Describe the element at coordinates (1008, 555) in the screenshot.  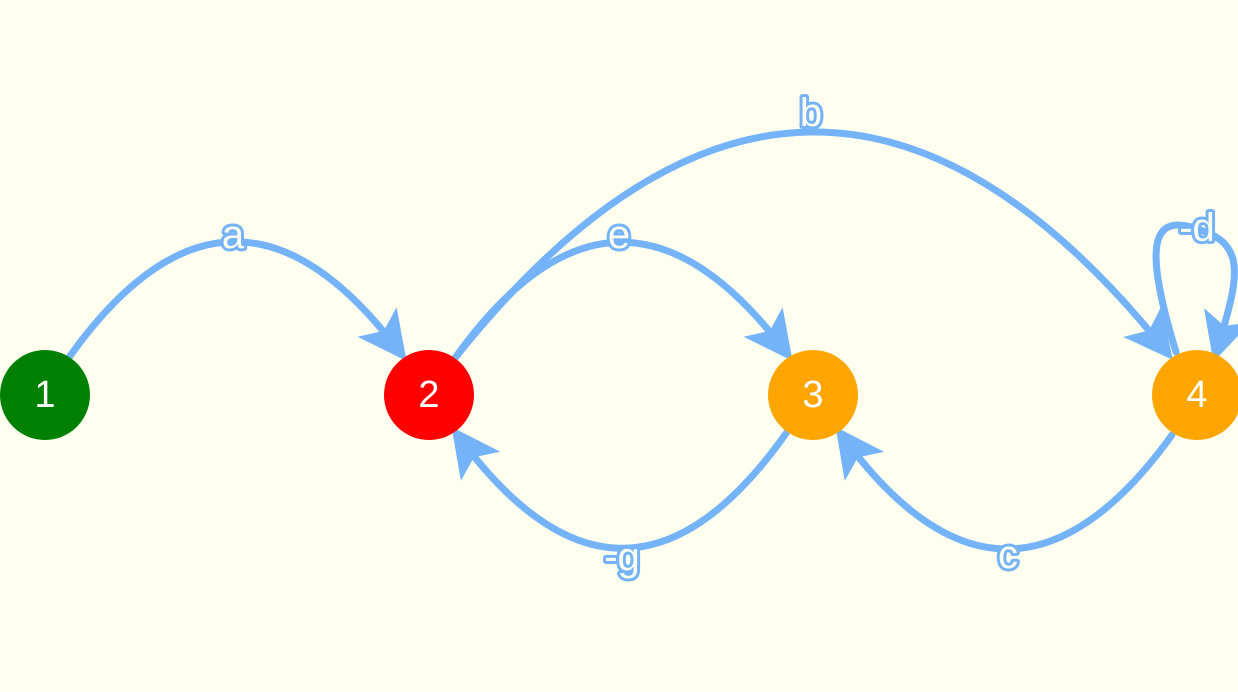
I see `edge-label-c: c` at that location.